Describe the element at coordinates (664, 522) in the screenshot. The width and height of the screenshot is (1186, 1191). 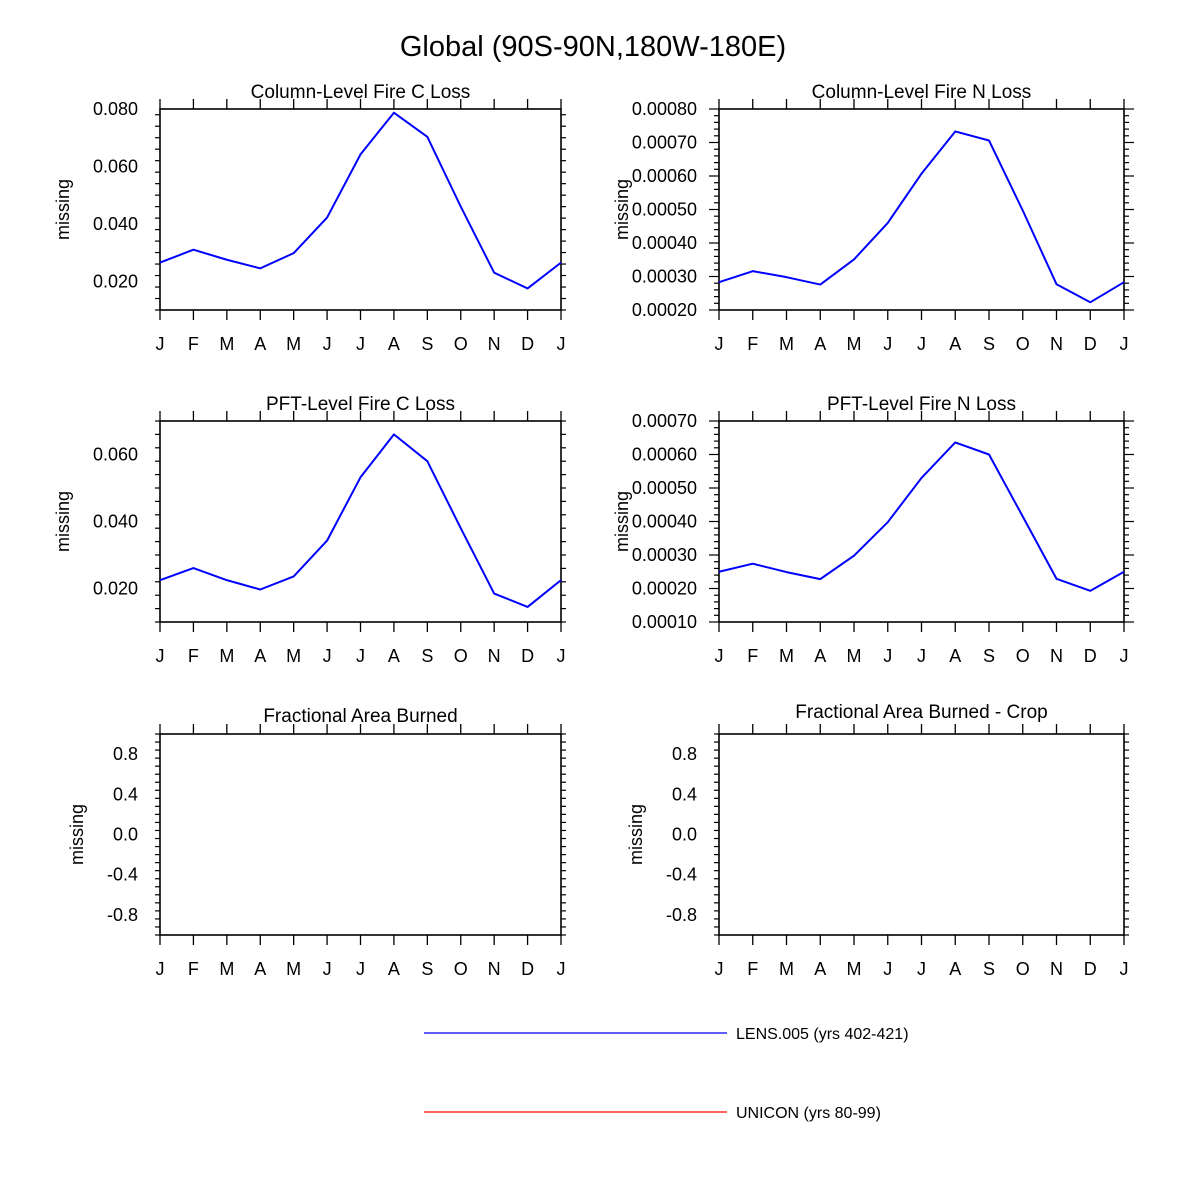
I see `y-tick-label: 0.00040` at that location.